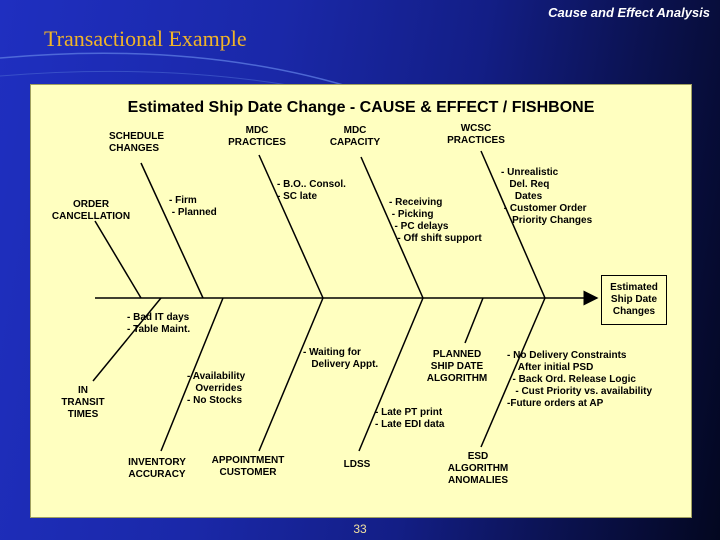  Describe the element at coordinates (257, 136) in the screenshot. I see `category-mdc-practices: MDC PRACTICES` at that location.